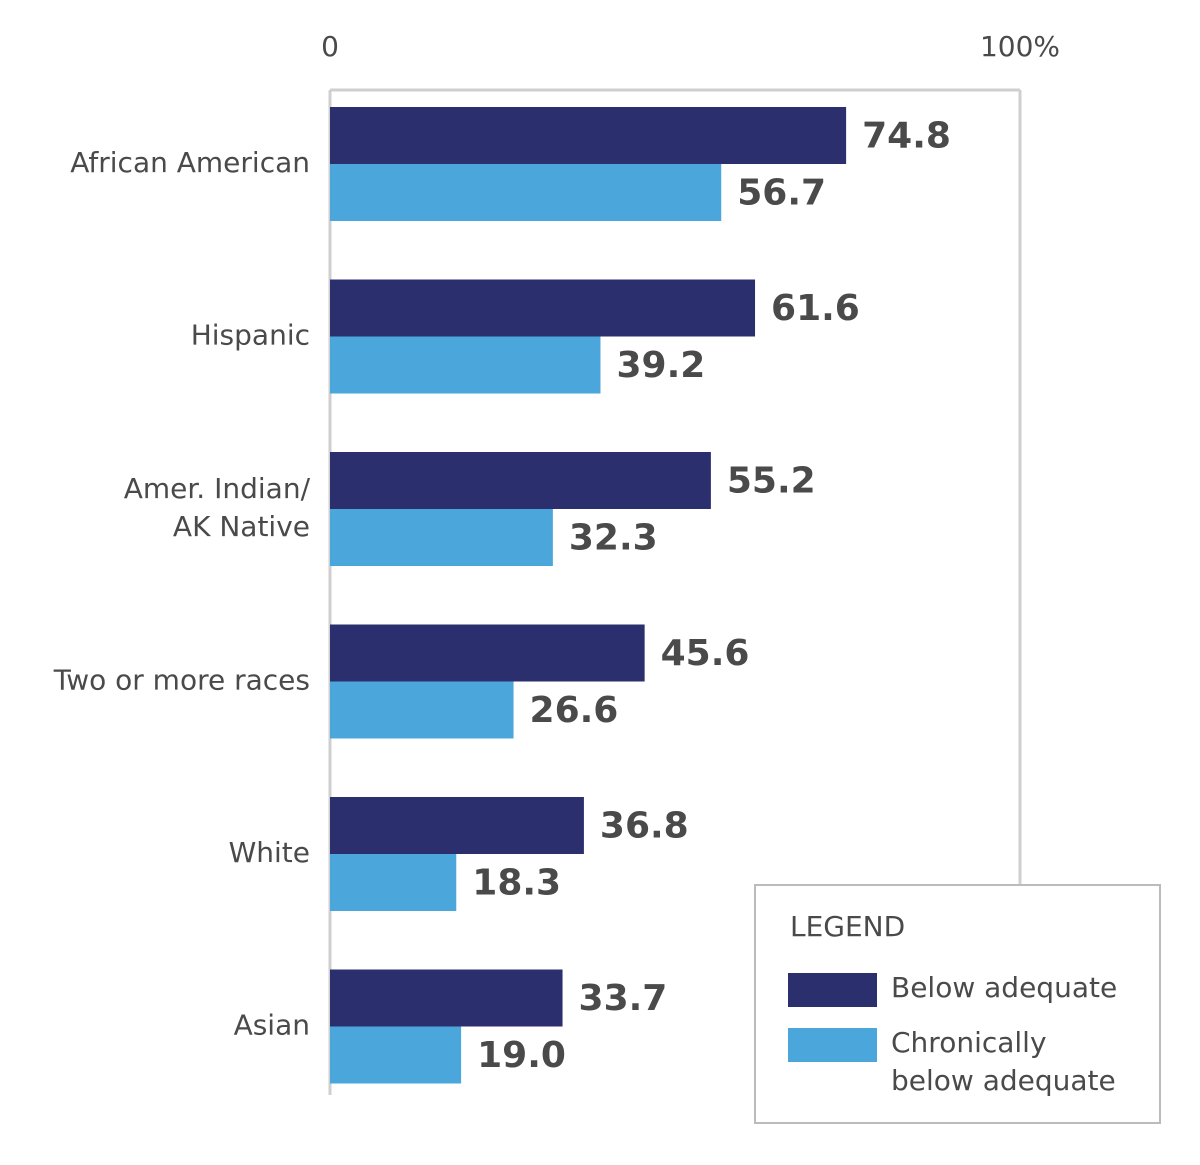 The height and width of the screenshot is (1165, 1200). Describe the element at coordinates (705, 653) in the screenshot. I see `value-label: 45.6` at that location.